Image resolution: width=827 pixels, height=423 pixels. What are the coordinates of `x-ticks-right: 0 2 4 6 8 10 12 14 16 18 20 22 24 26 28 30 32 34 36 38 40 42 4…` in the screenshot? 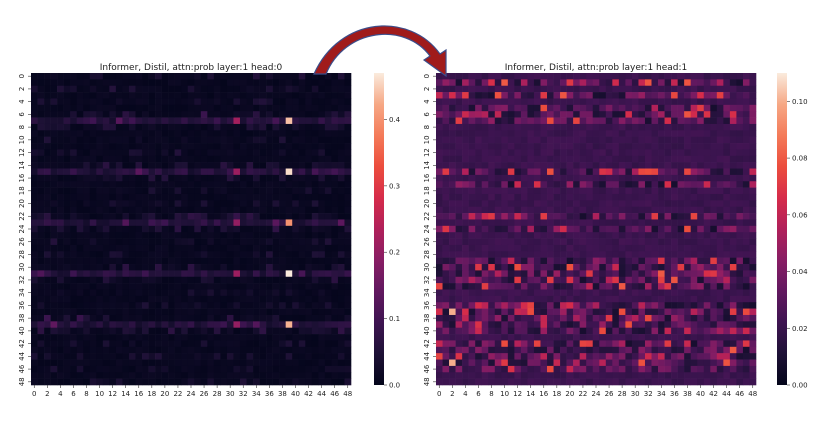 It's located at (597, 391).